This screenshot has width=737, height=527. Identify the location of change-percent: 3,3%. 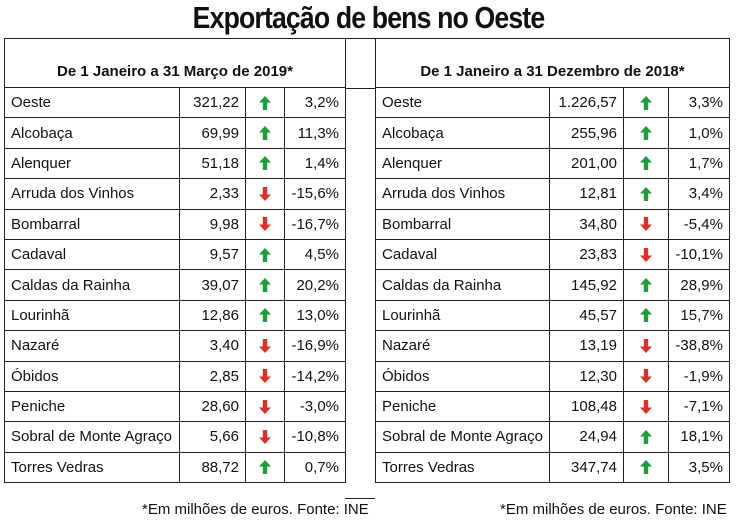
(698, 102).